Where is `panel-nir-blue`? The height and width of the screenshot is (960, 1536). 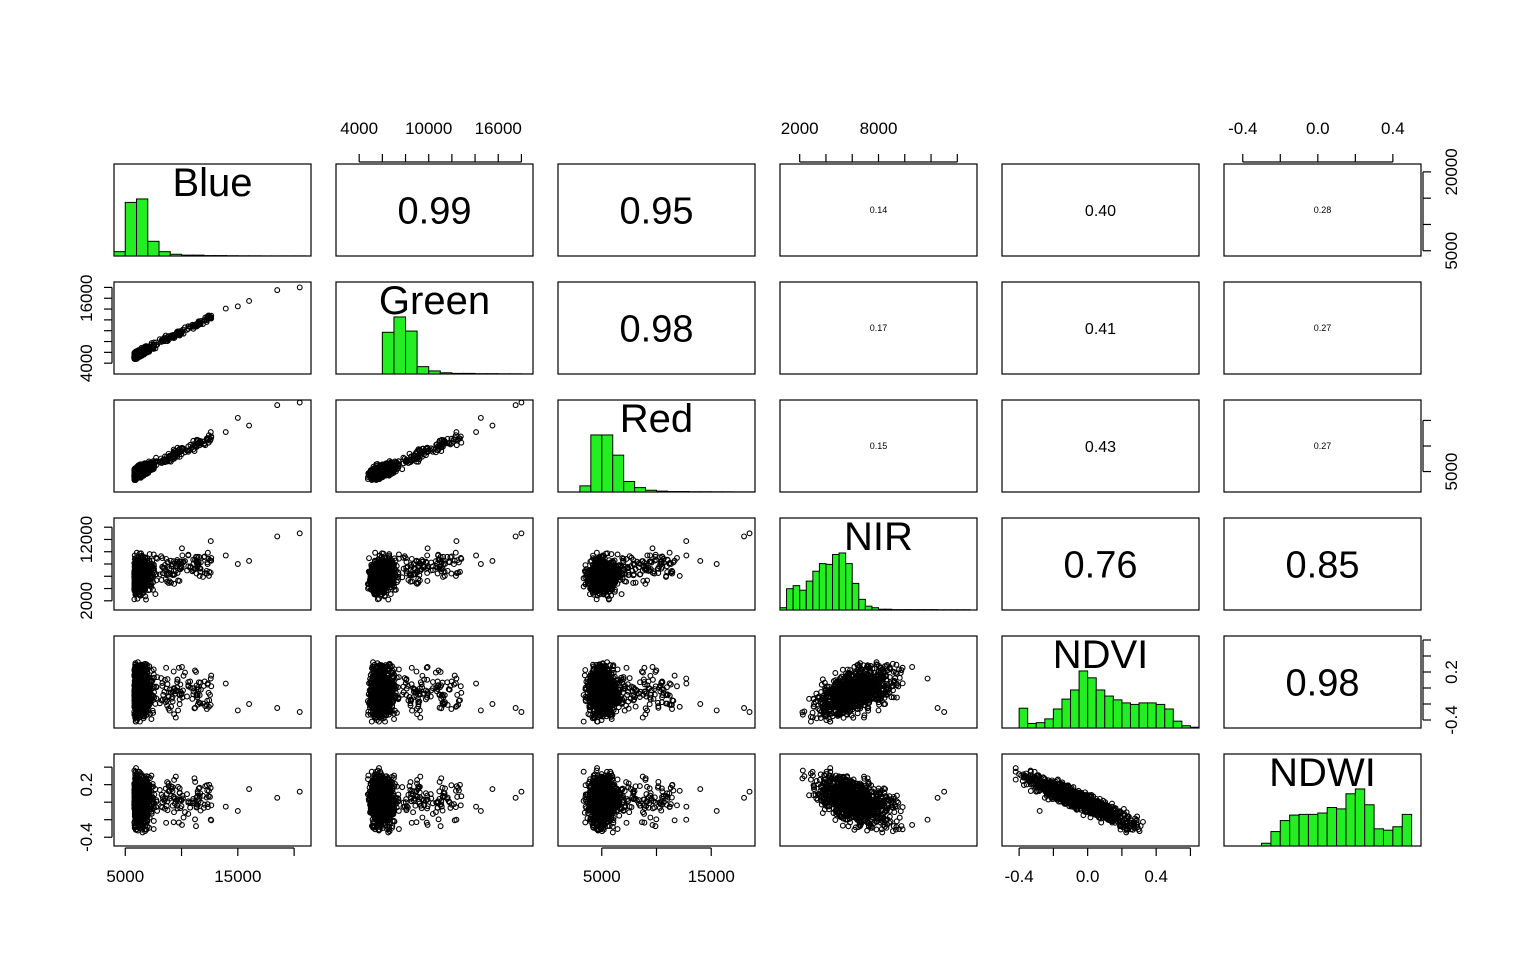
panel-nir-blue is located at coordinates (212, 564).